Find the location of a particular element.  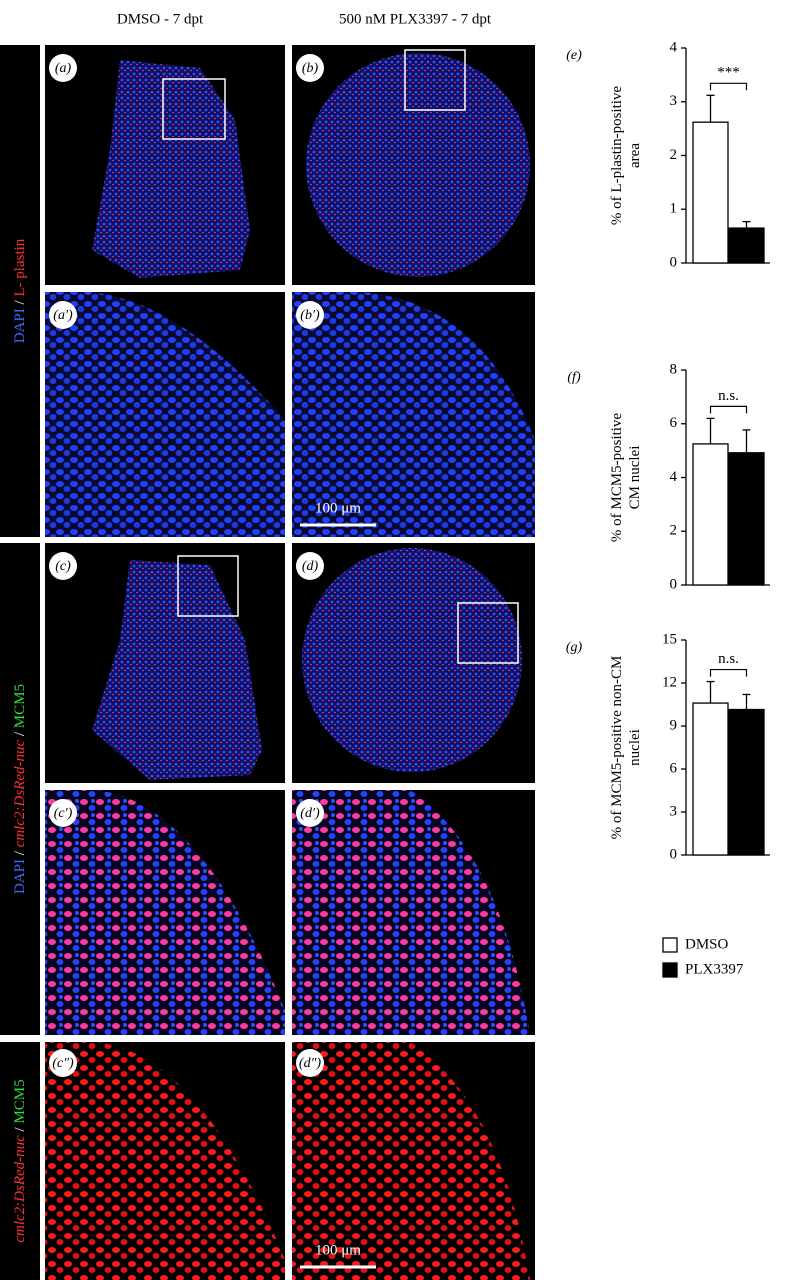

panel-label: (c″) is located at coordinates (63, 1063).